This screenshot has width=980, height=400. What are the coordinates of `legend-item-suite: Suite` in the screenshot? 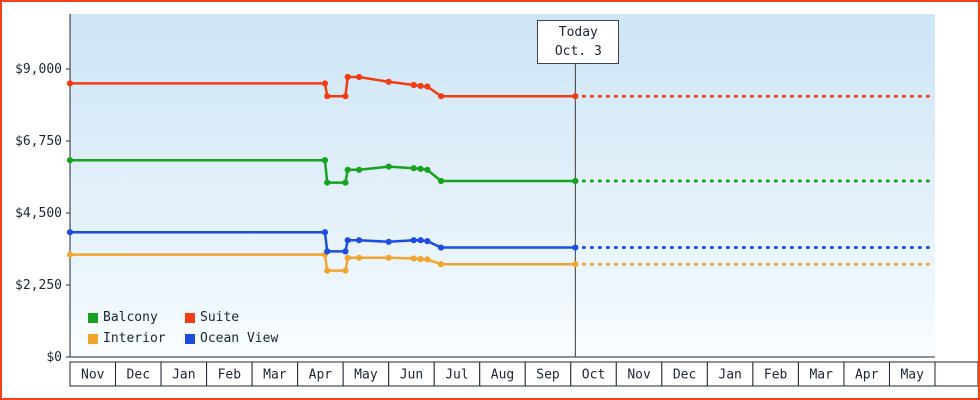 It's located at (231, 317).